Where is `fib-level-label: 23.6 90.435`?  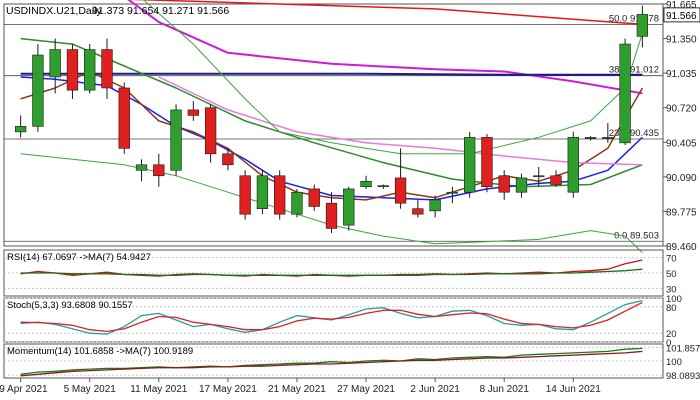 fib-level-label: 23.6 90.435 is located at coordinates (634, 133).